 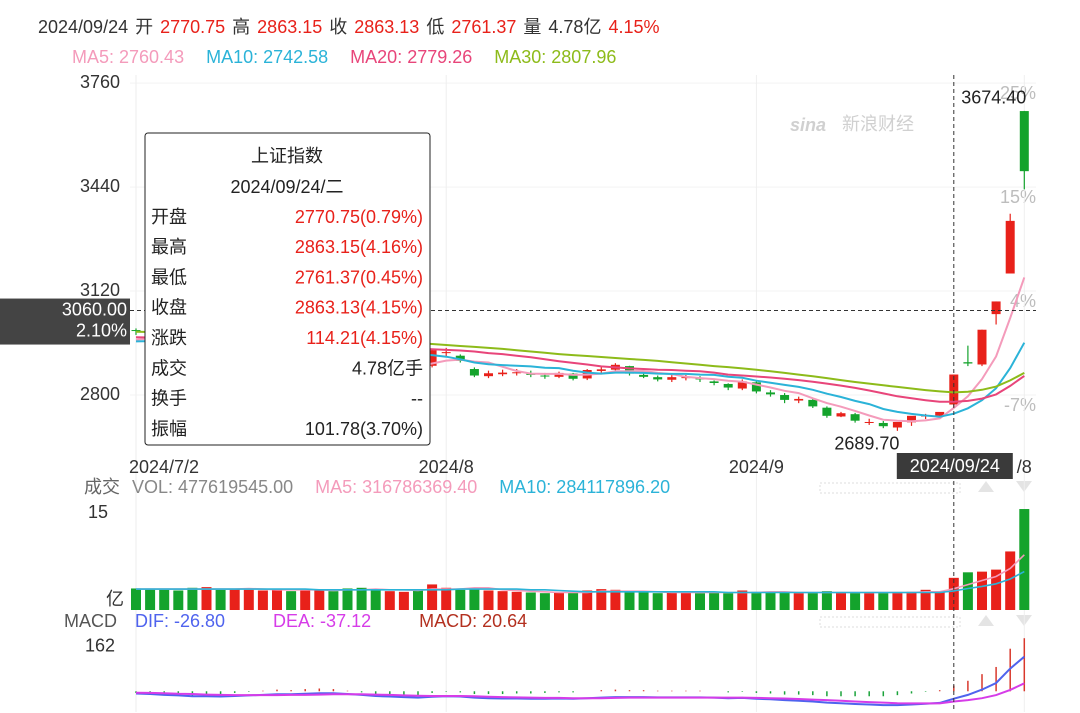 What do you see at coordinates (555, 57) in the screenshot?
I see `legend-entry: MA30: 2807.96` at bounding box center [555, 57].